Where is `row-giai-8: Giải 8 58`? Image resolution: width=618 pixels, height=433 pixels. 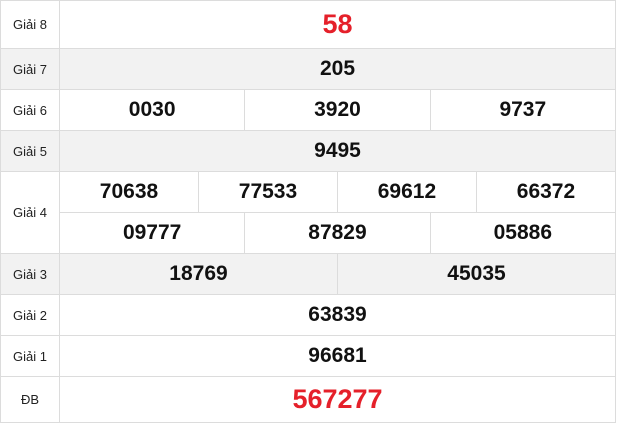
row-giai-8: Giải 8 58 is located at coordinates (308, 24).